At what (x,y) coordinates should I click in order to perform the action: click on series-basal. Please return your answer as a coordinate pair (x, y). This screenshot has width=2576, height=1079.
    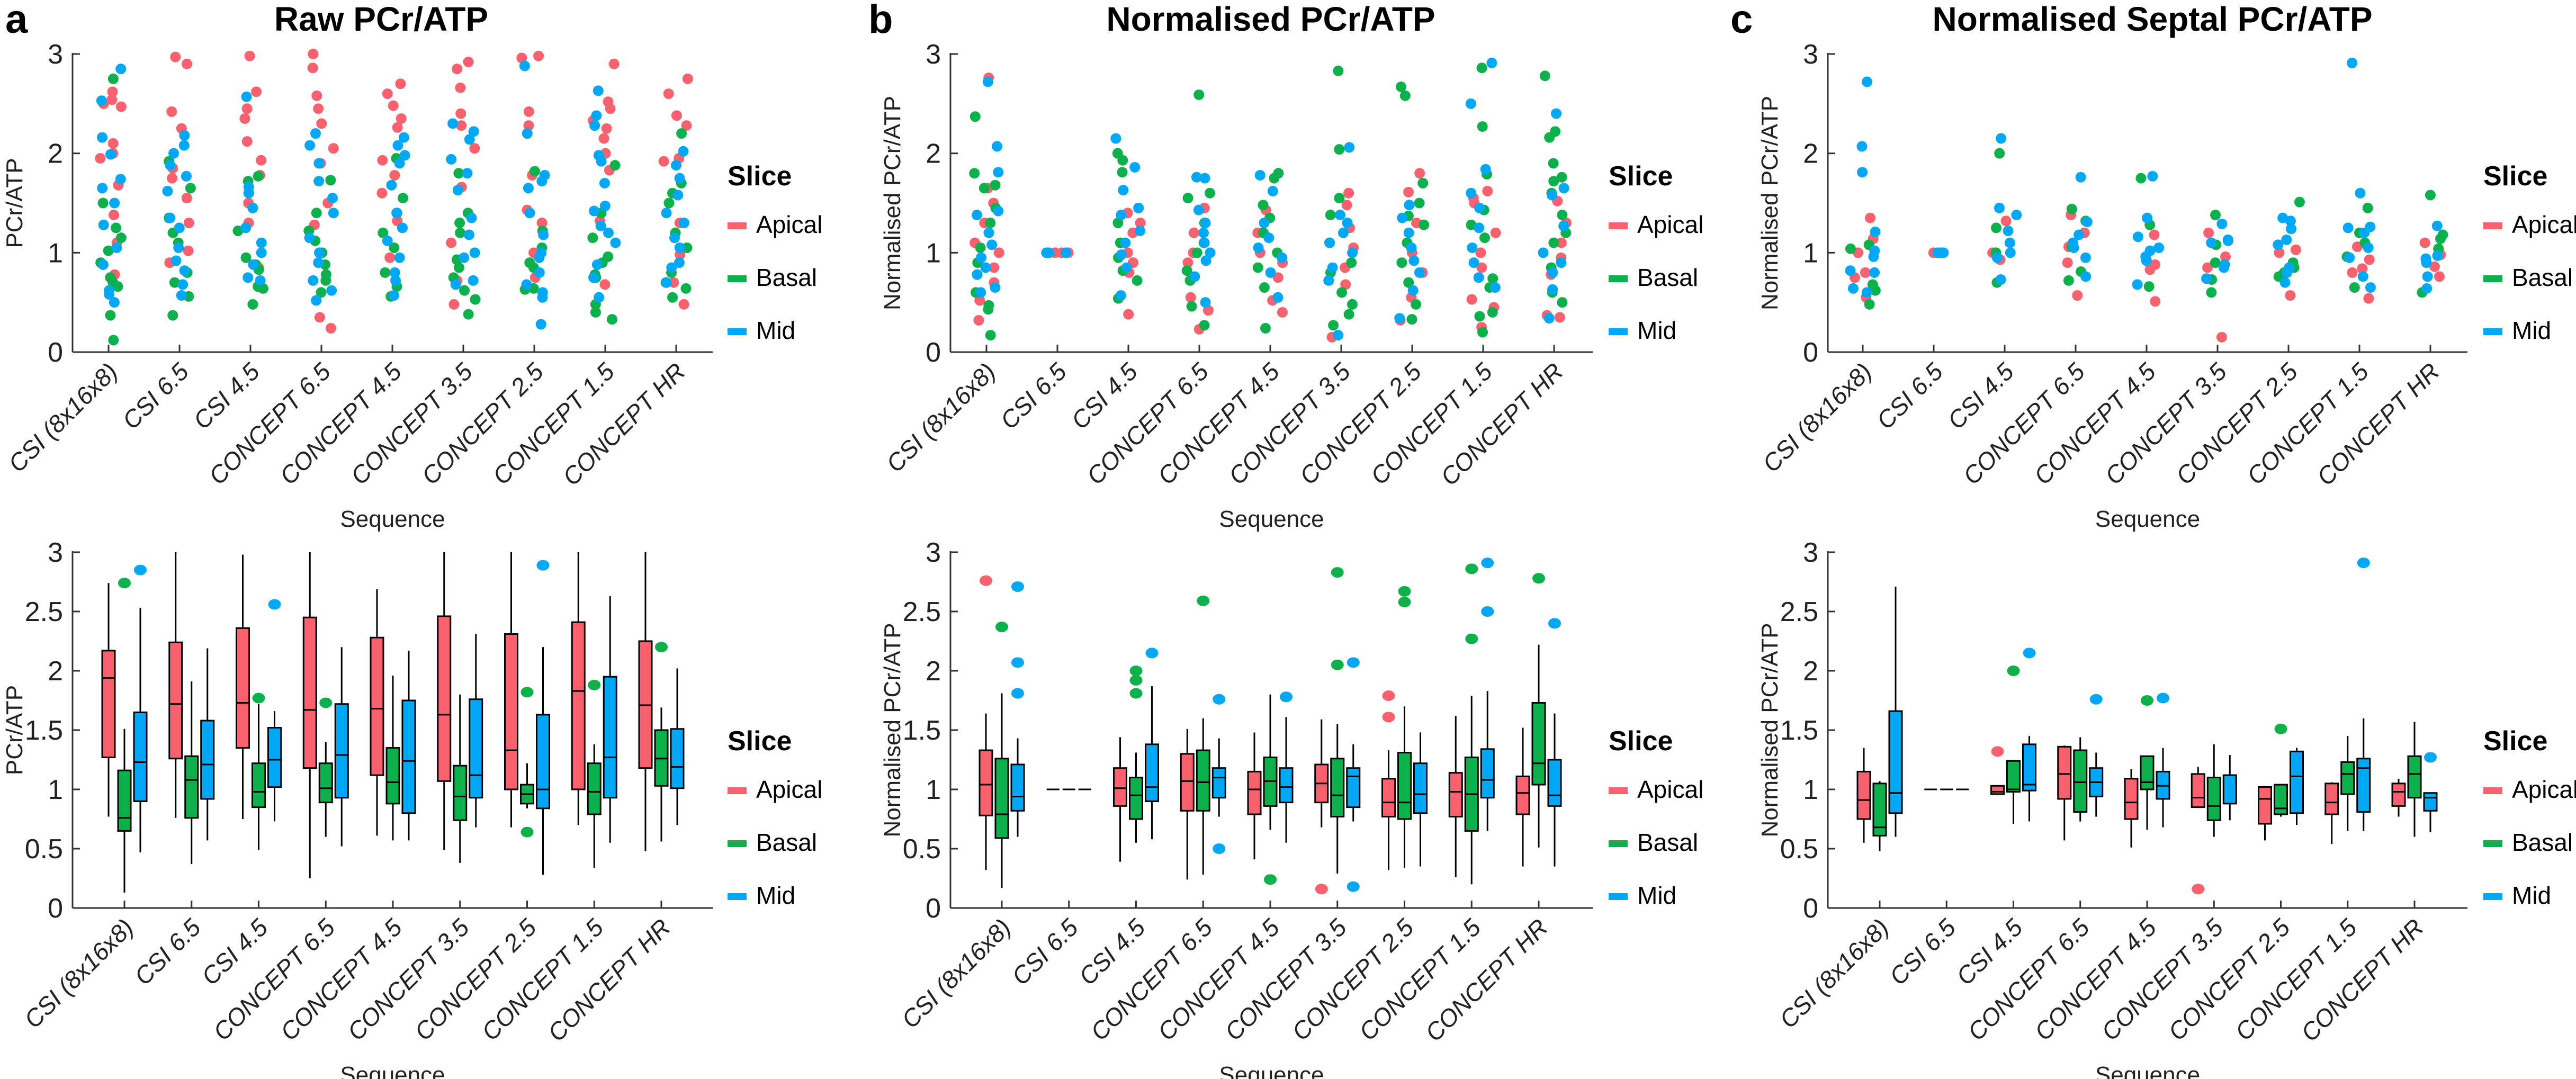
    Looking at the image, I should click on (2147, 758).